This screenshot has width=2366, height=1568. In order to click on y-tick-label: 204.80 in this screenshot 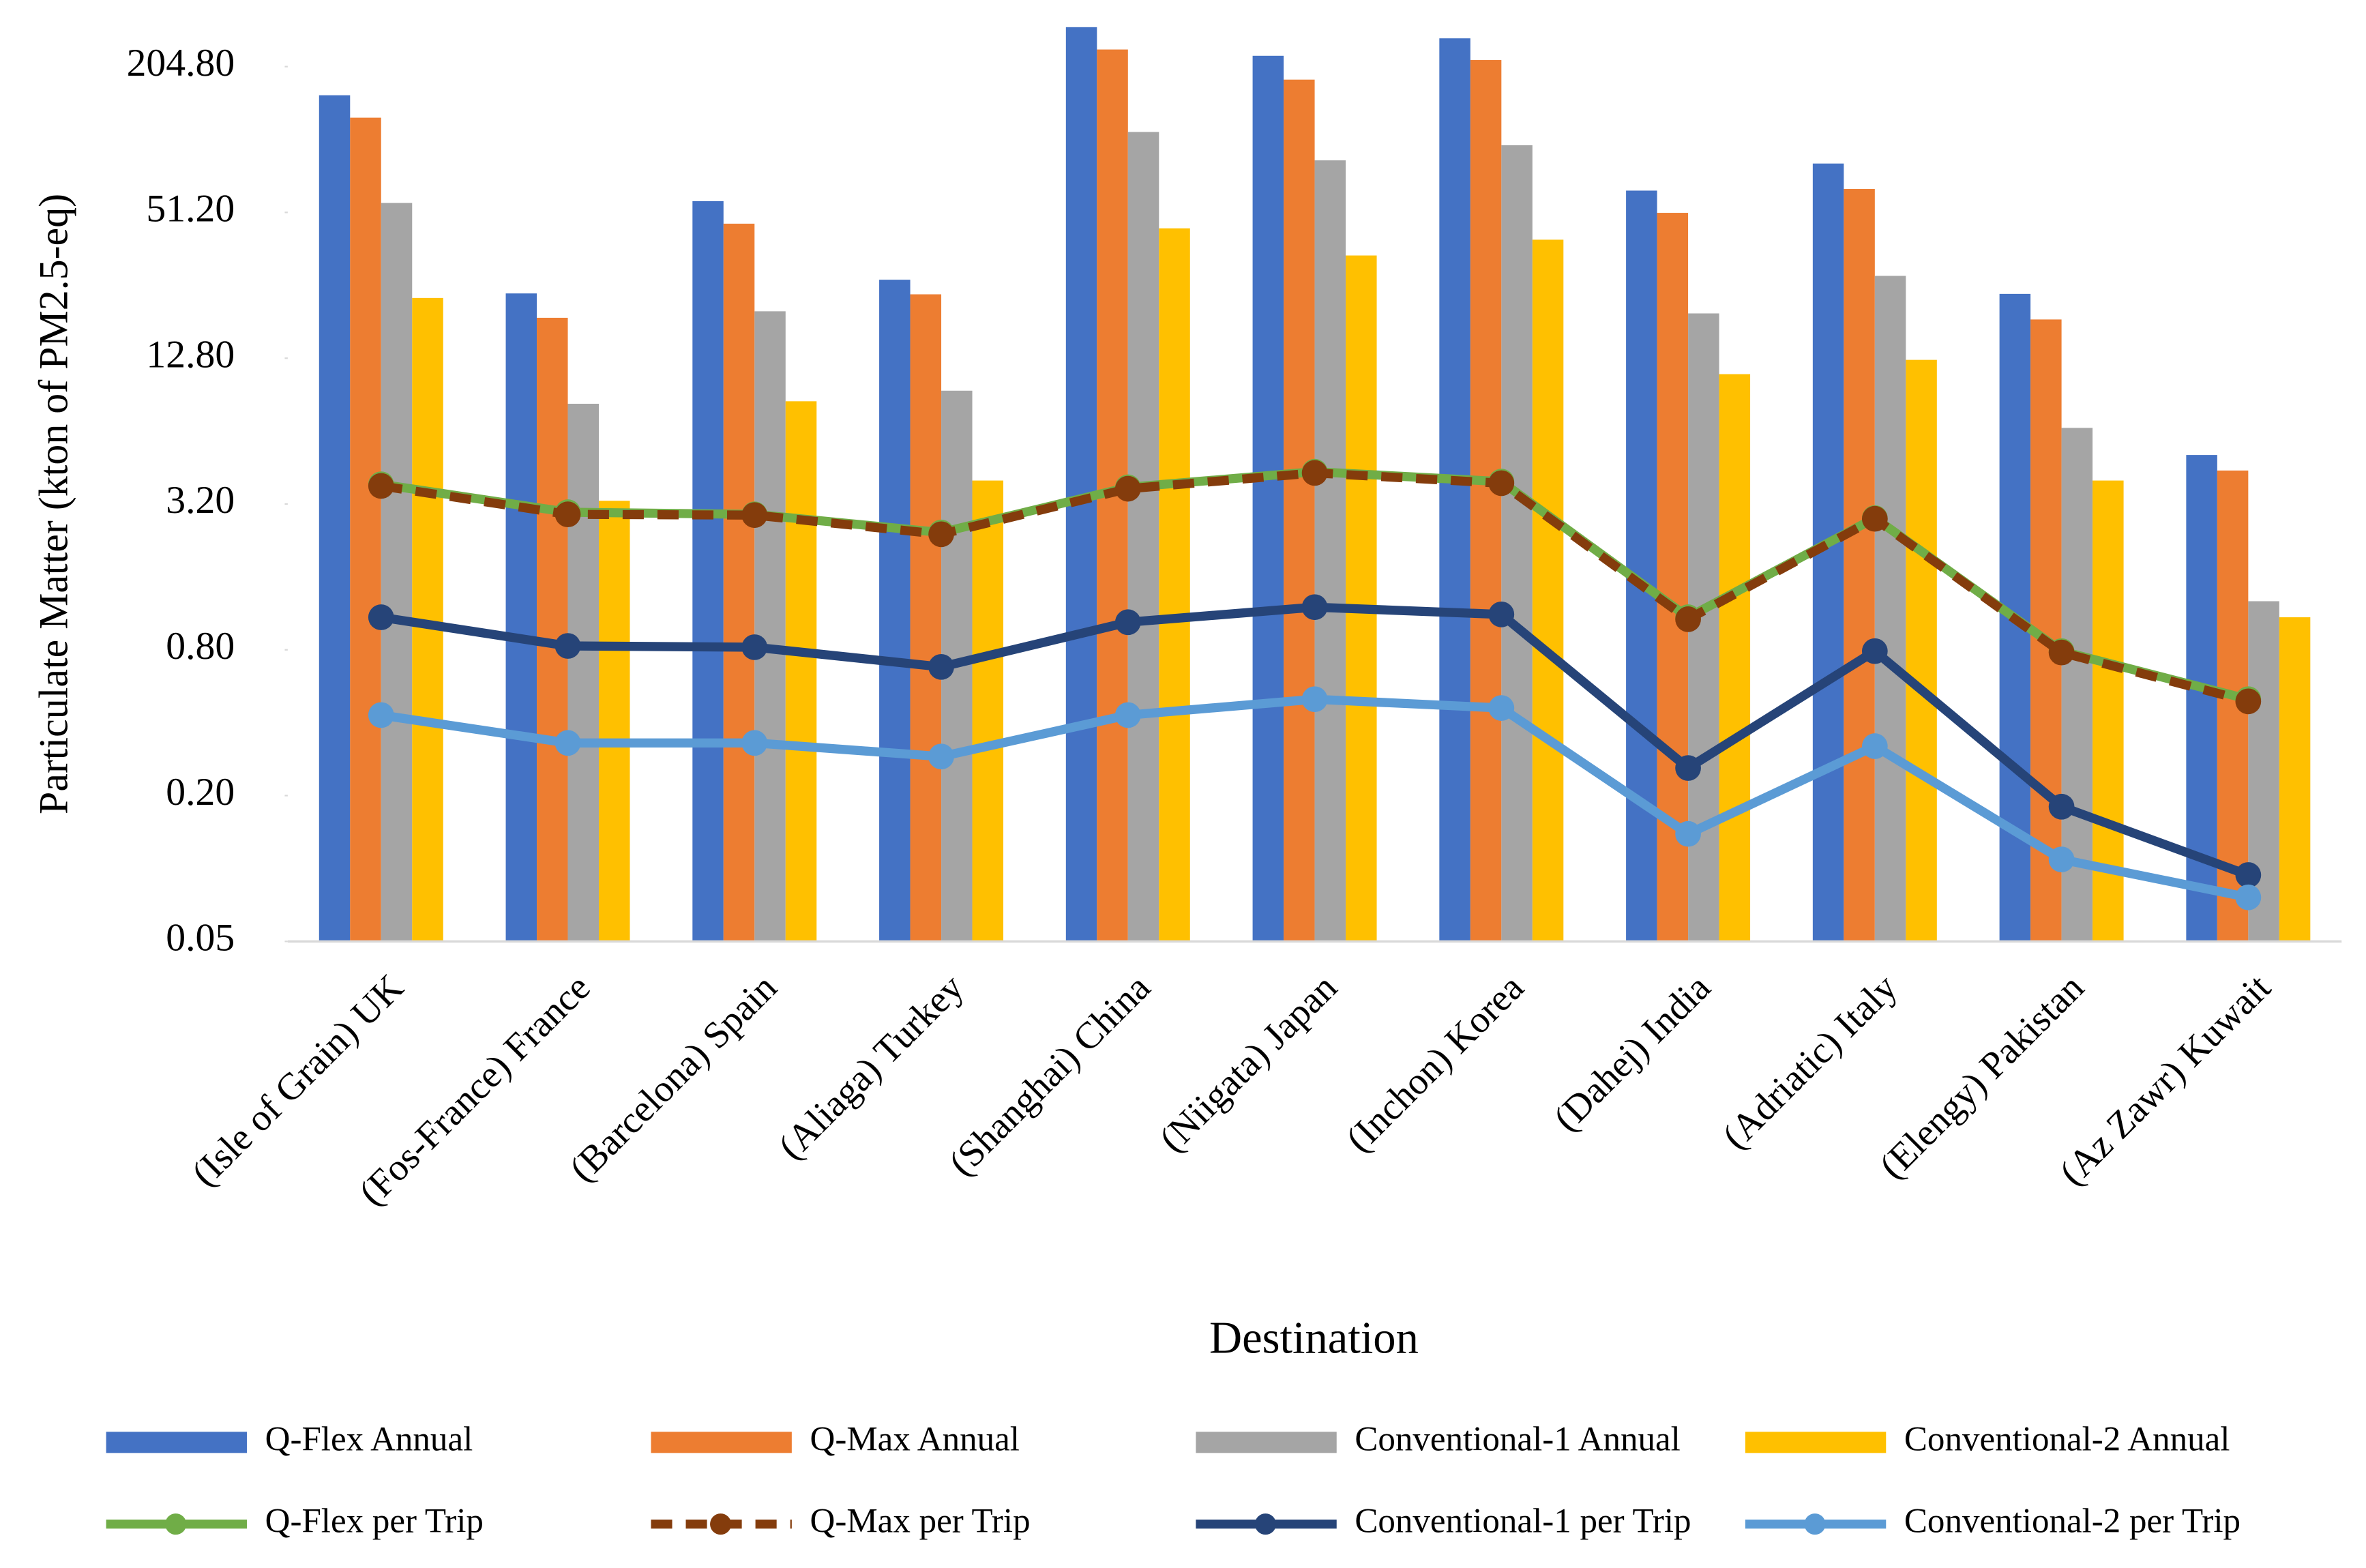, I will do `click(181, 63)`.